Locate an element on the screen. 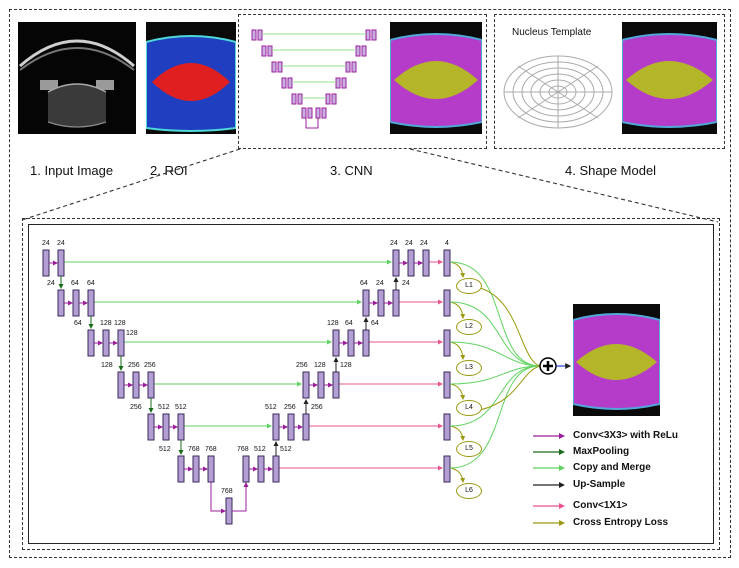 This screenshot has width=739, height=568. legend-item: Up-Sample is located at coordinates (620, 485).